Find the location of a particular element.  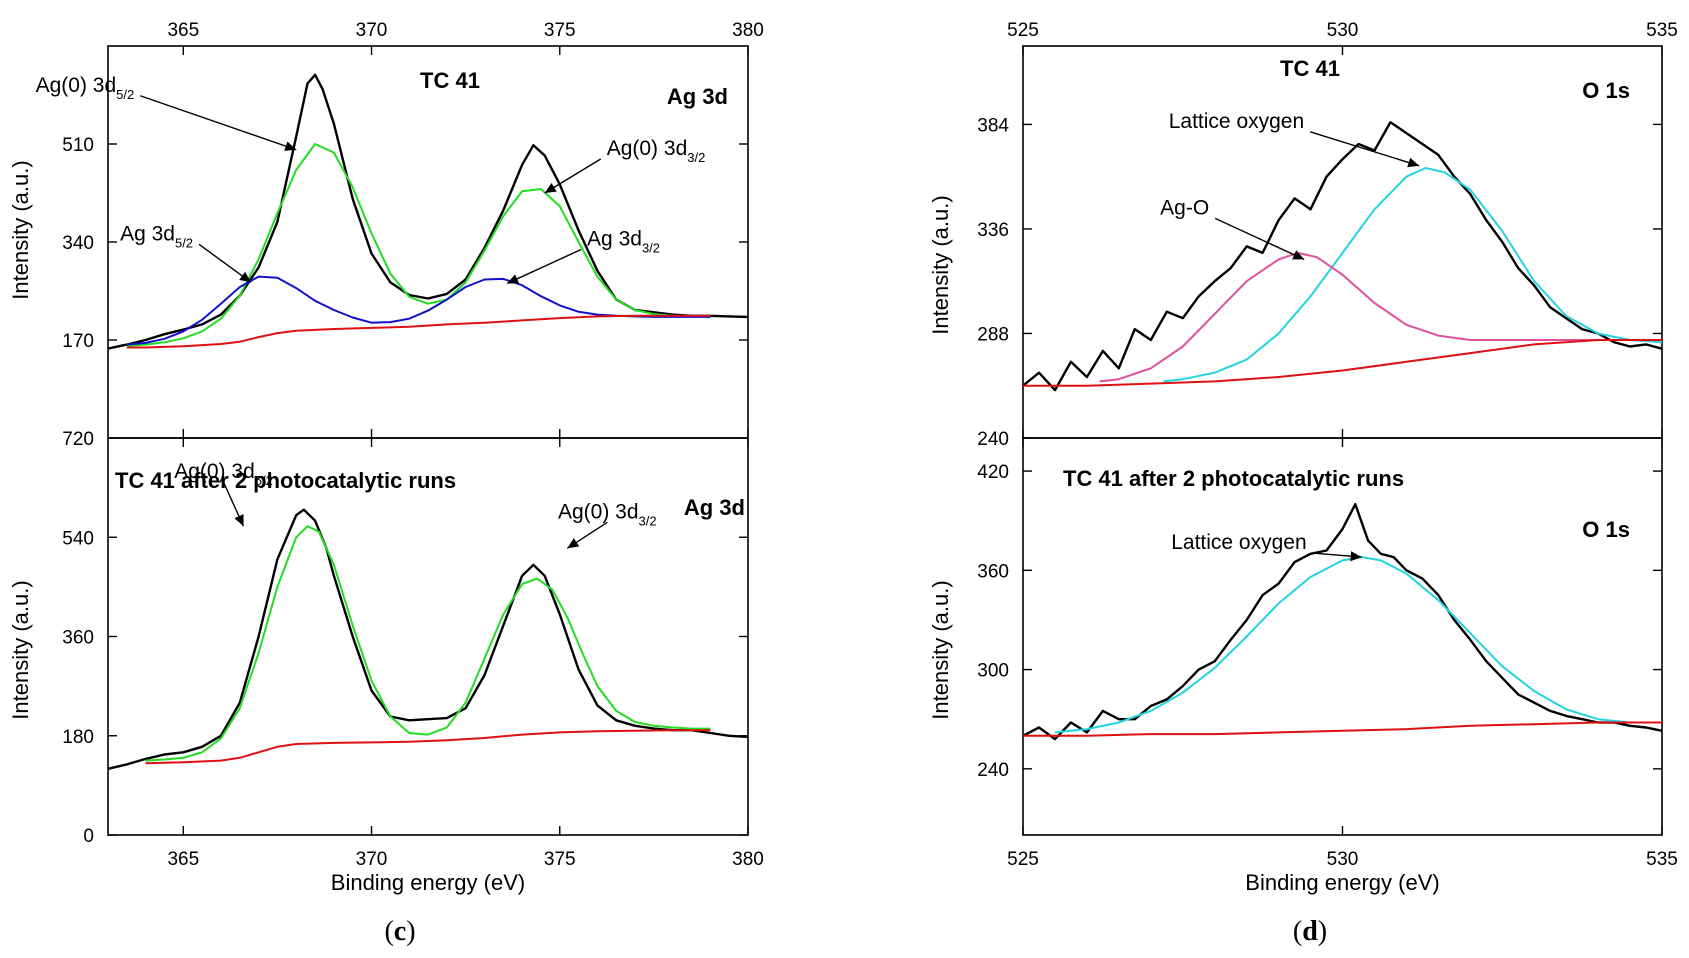

annotation-label: Ag-O is located at coordinates (1184, 207).